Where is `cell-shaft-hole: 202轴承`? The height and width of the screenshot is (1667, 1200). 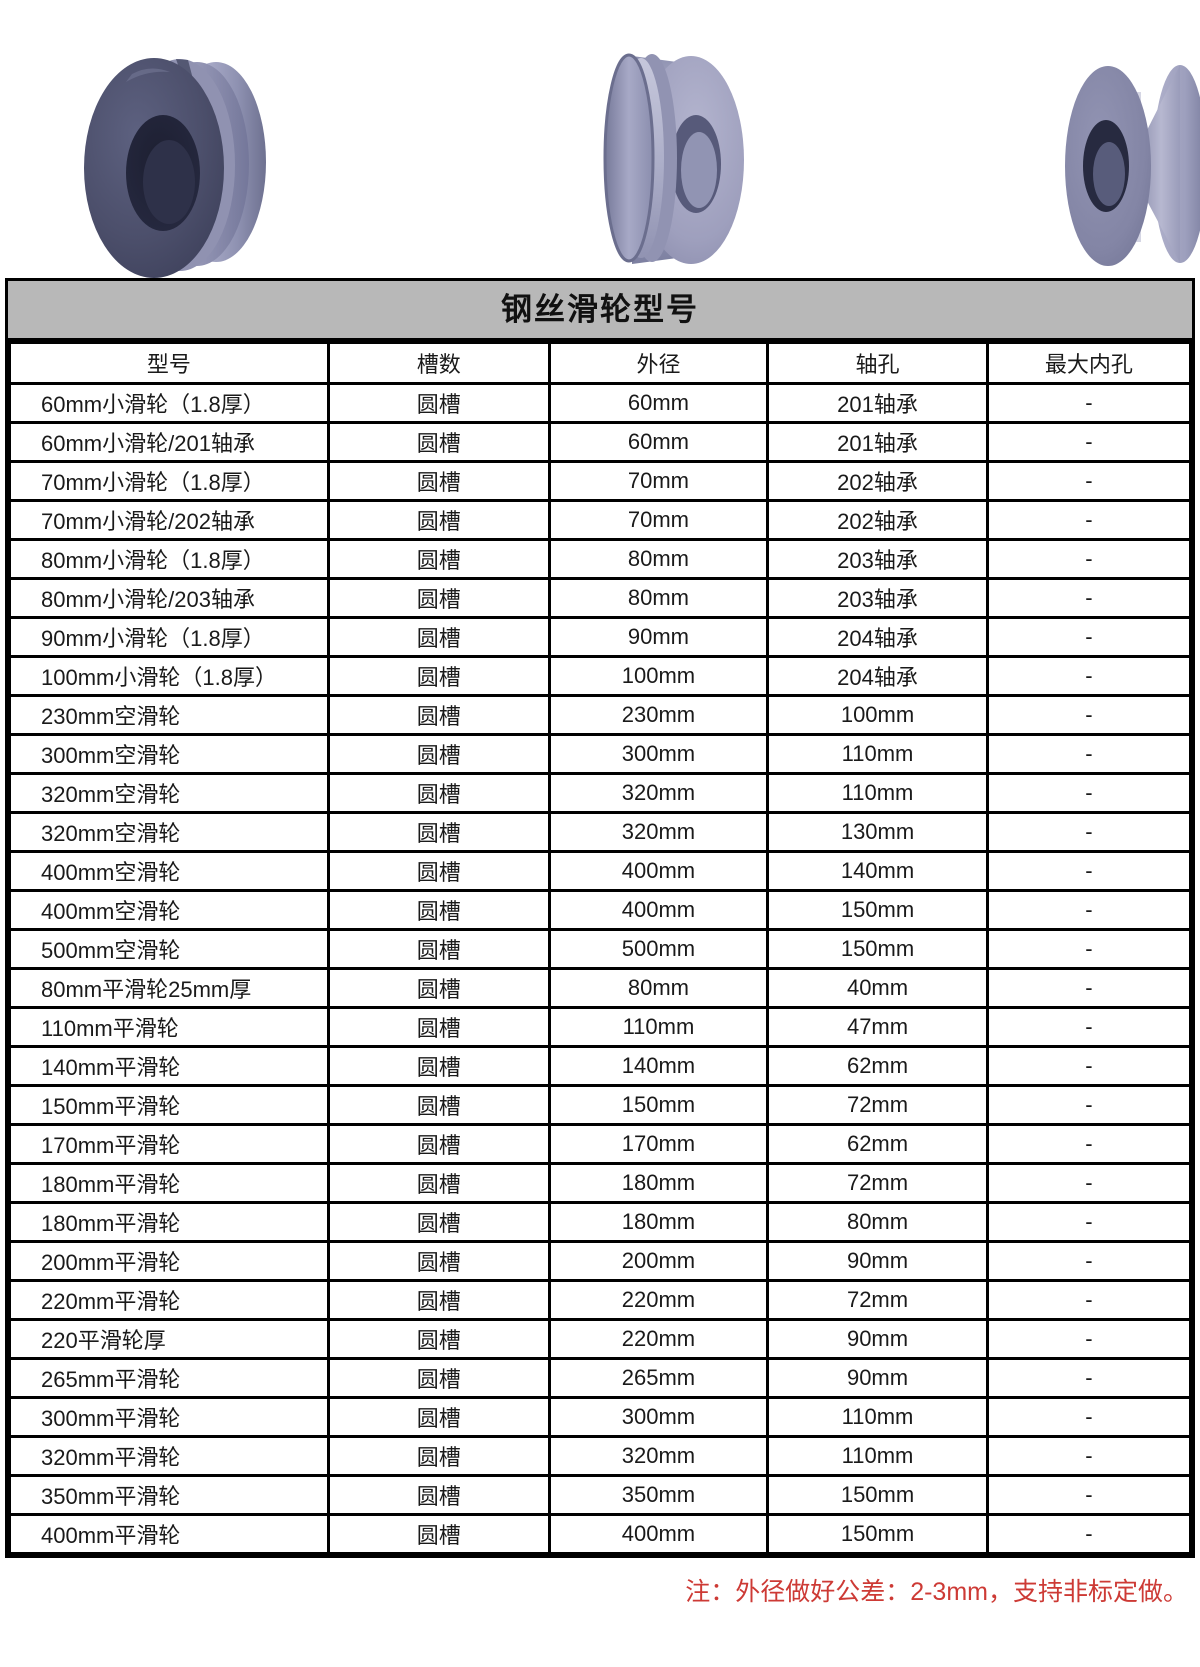
cell-shaft-hole: 202轴承 is located at coordinates (877, 520).